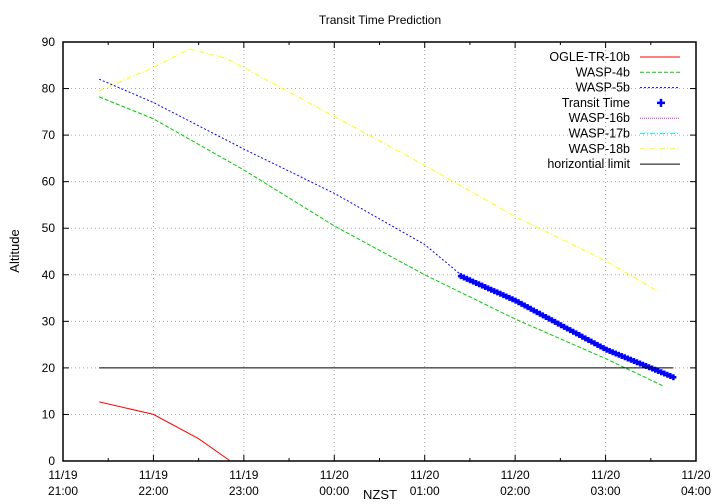  What do you see at coordinates (380, 20) in the screenshot?
I see `chart-title: Transit Time Prediction` at bounding box center [380, 20].